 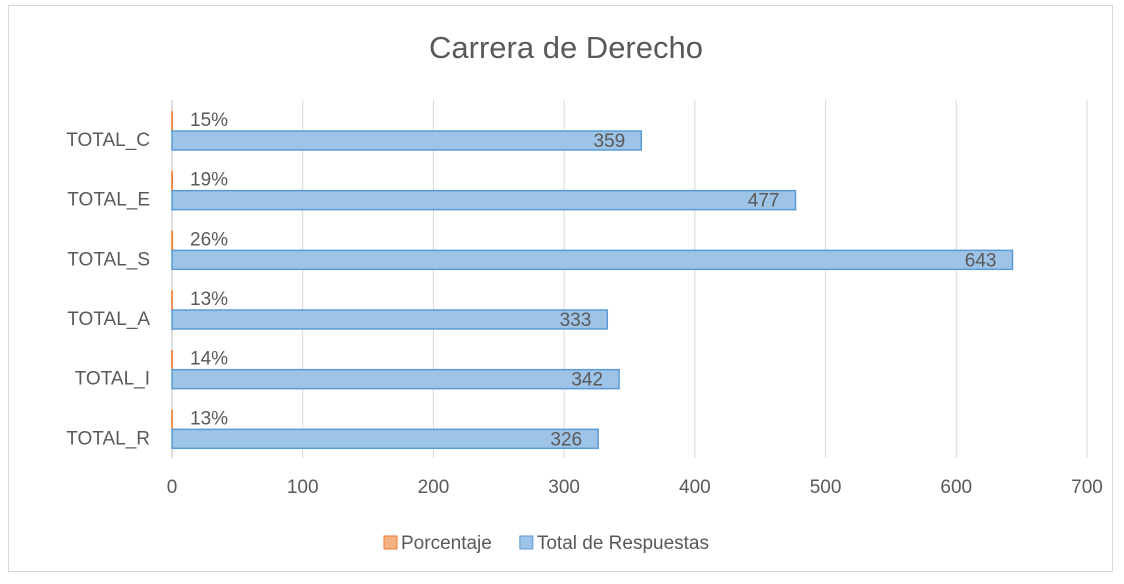 I want to click on x-tick-label: 100, so click(x=303, y=487).